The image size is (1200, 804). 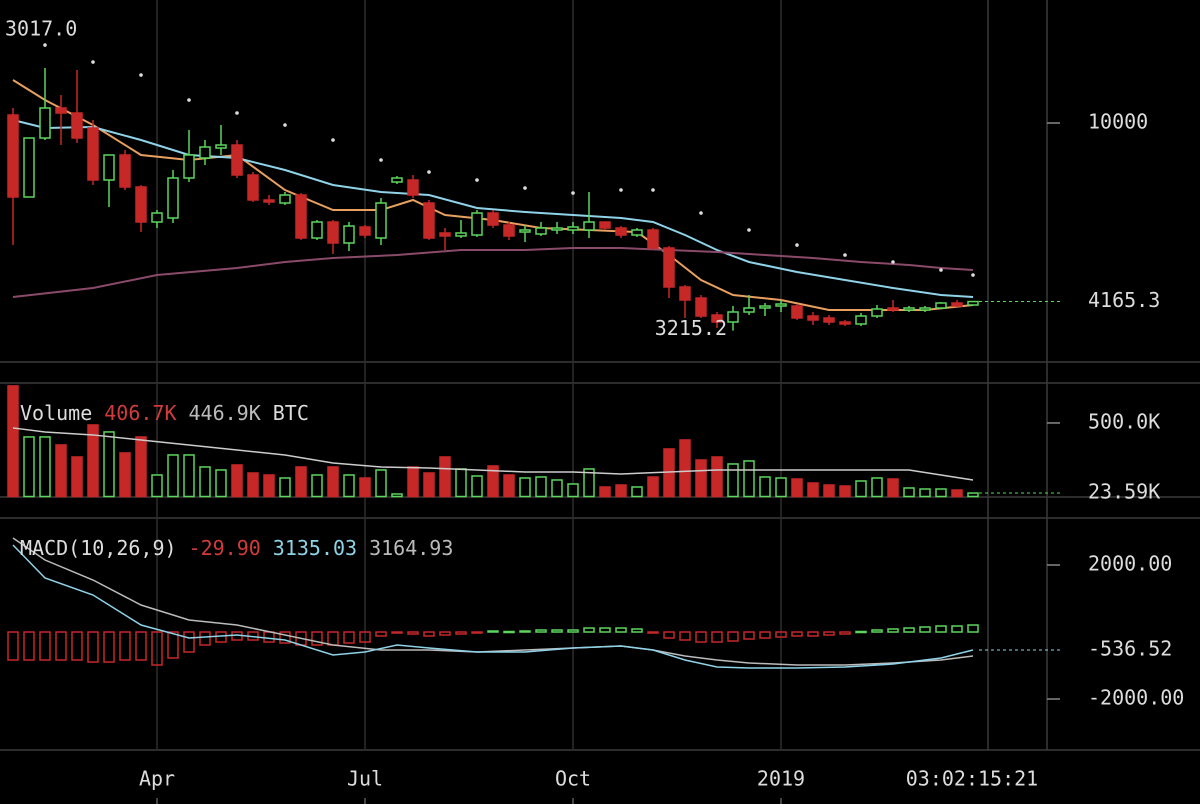 I want to click on macd-legend: MACD(10,26,9) -29.90 3135.03 3164.93, so click(x=236, y=548).